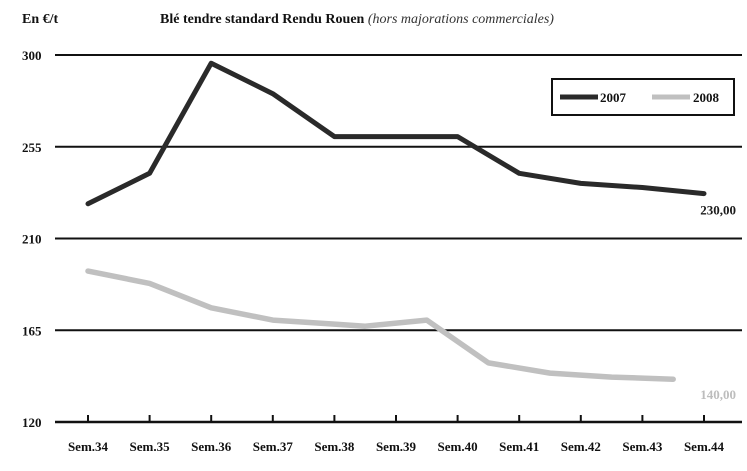 This screenshot has height=471, width=747. I want to click on x-tick-label: Sem.37, so click(273, 446).